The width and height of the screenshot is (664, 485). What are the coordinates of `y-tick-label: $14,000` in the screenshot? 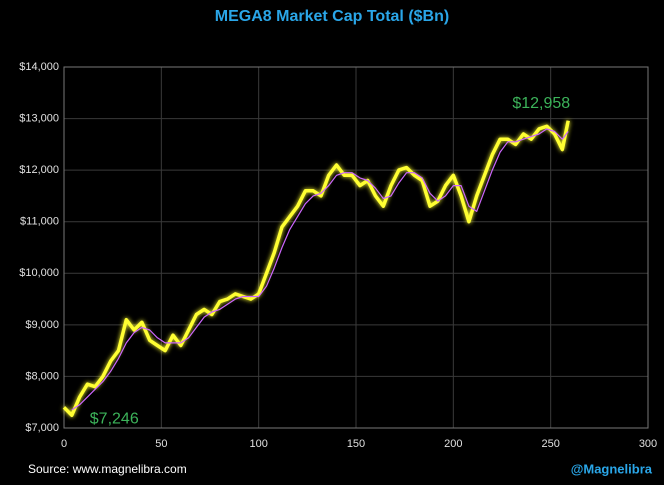 It's located at (39, 67).